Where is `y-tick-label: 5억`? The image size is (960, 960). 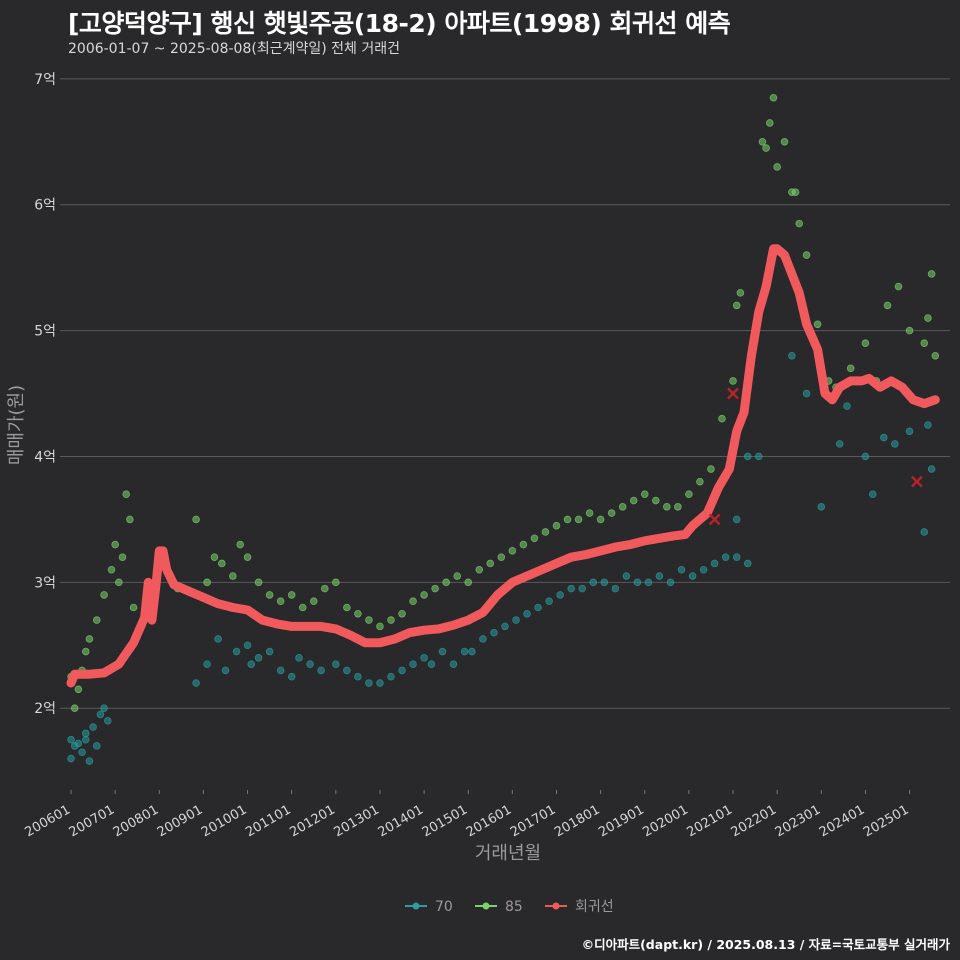
y-tick-label: 5억 is located at coordinates (45, 332).